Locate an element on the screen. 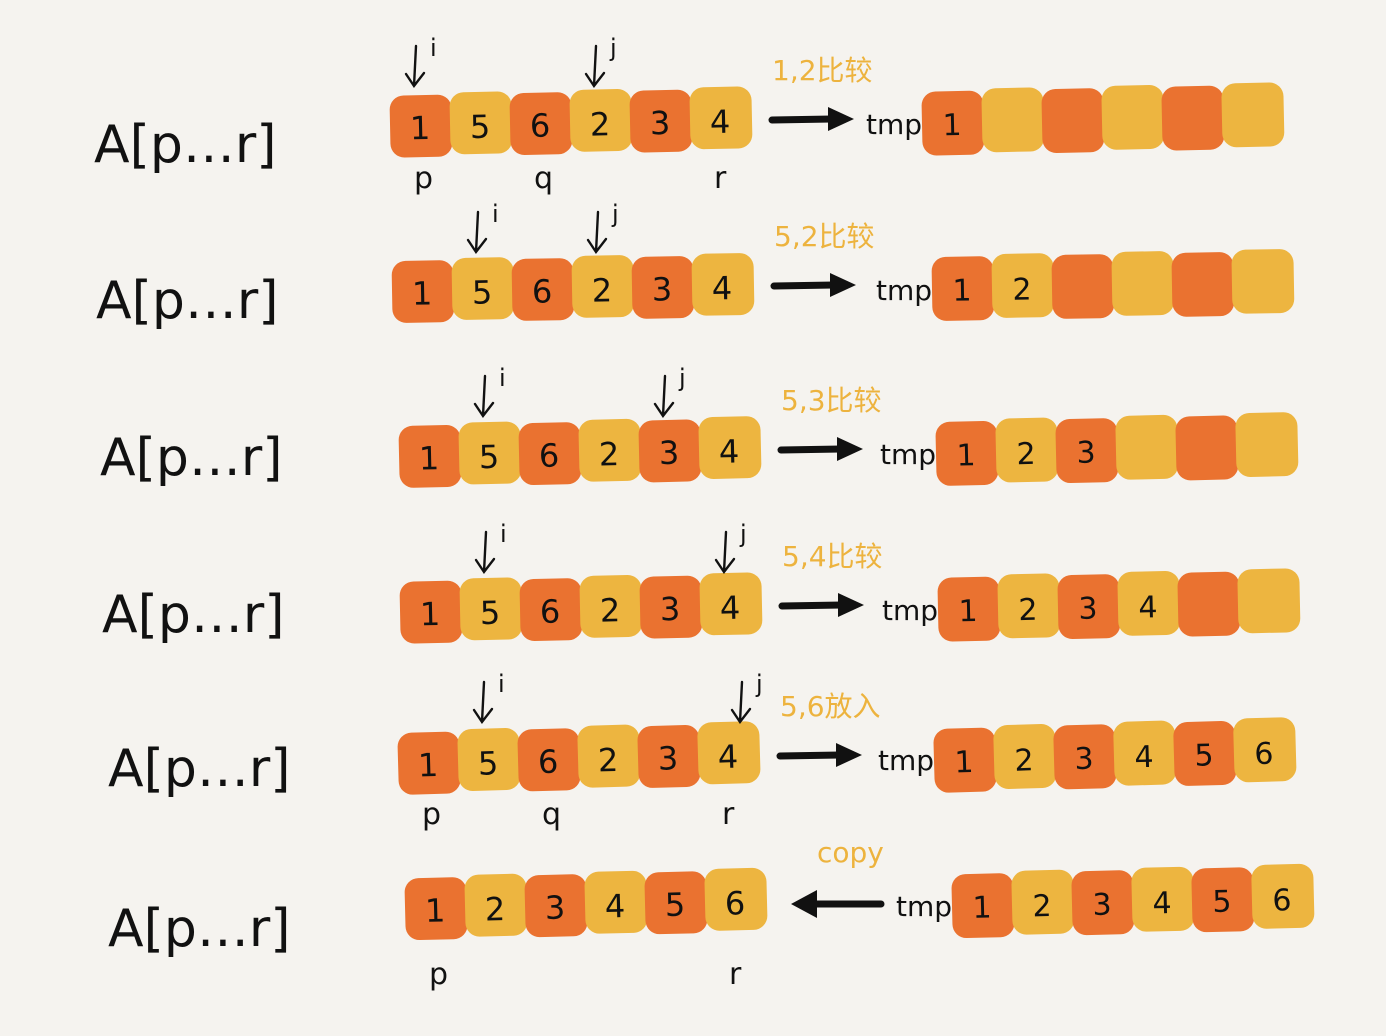 The image size is (1386, 1036). tmp-label: tmp is located at coordinates (910, 610).